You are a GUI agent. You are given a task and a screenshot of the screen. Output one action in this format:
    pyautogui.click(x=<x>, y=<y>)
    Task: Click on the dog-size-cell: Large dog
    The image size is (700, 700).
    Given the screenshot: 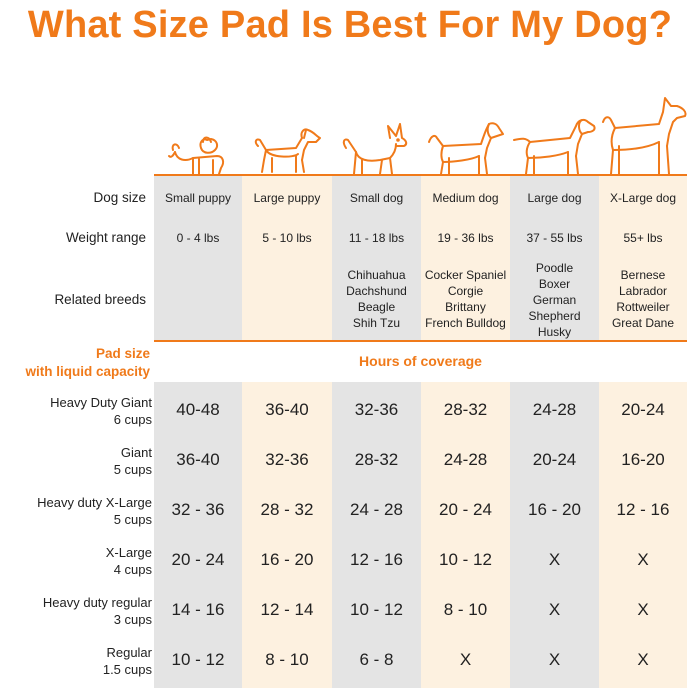 What is the action you would take?
    pyautogui.click(x=554, y=198)
    